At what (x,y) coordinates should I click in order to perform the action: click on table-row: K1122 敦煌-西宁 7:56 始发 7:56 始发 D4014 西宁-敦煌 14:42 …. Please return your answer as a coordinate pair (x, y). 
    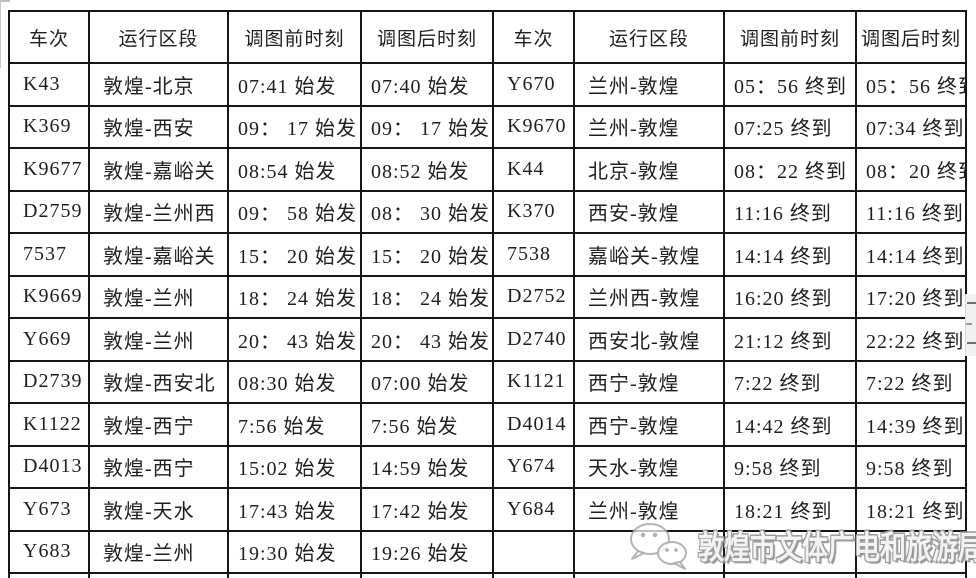
    Looking at the image, I should click on (487, 424).